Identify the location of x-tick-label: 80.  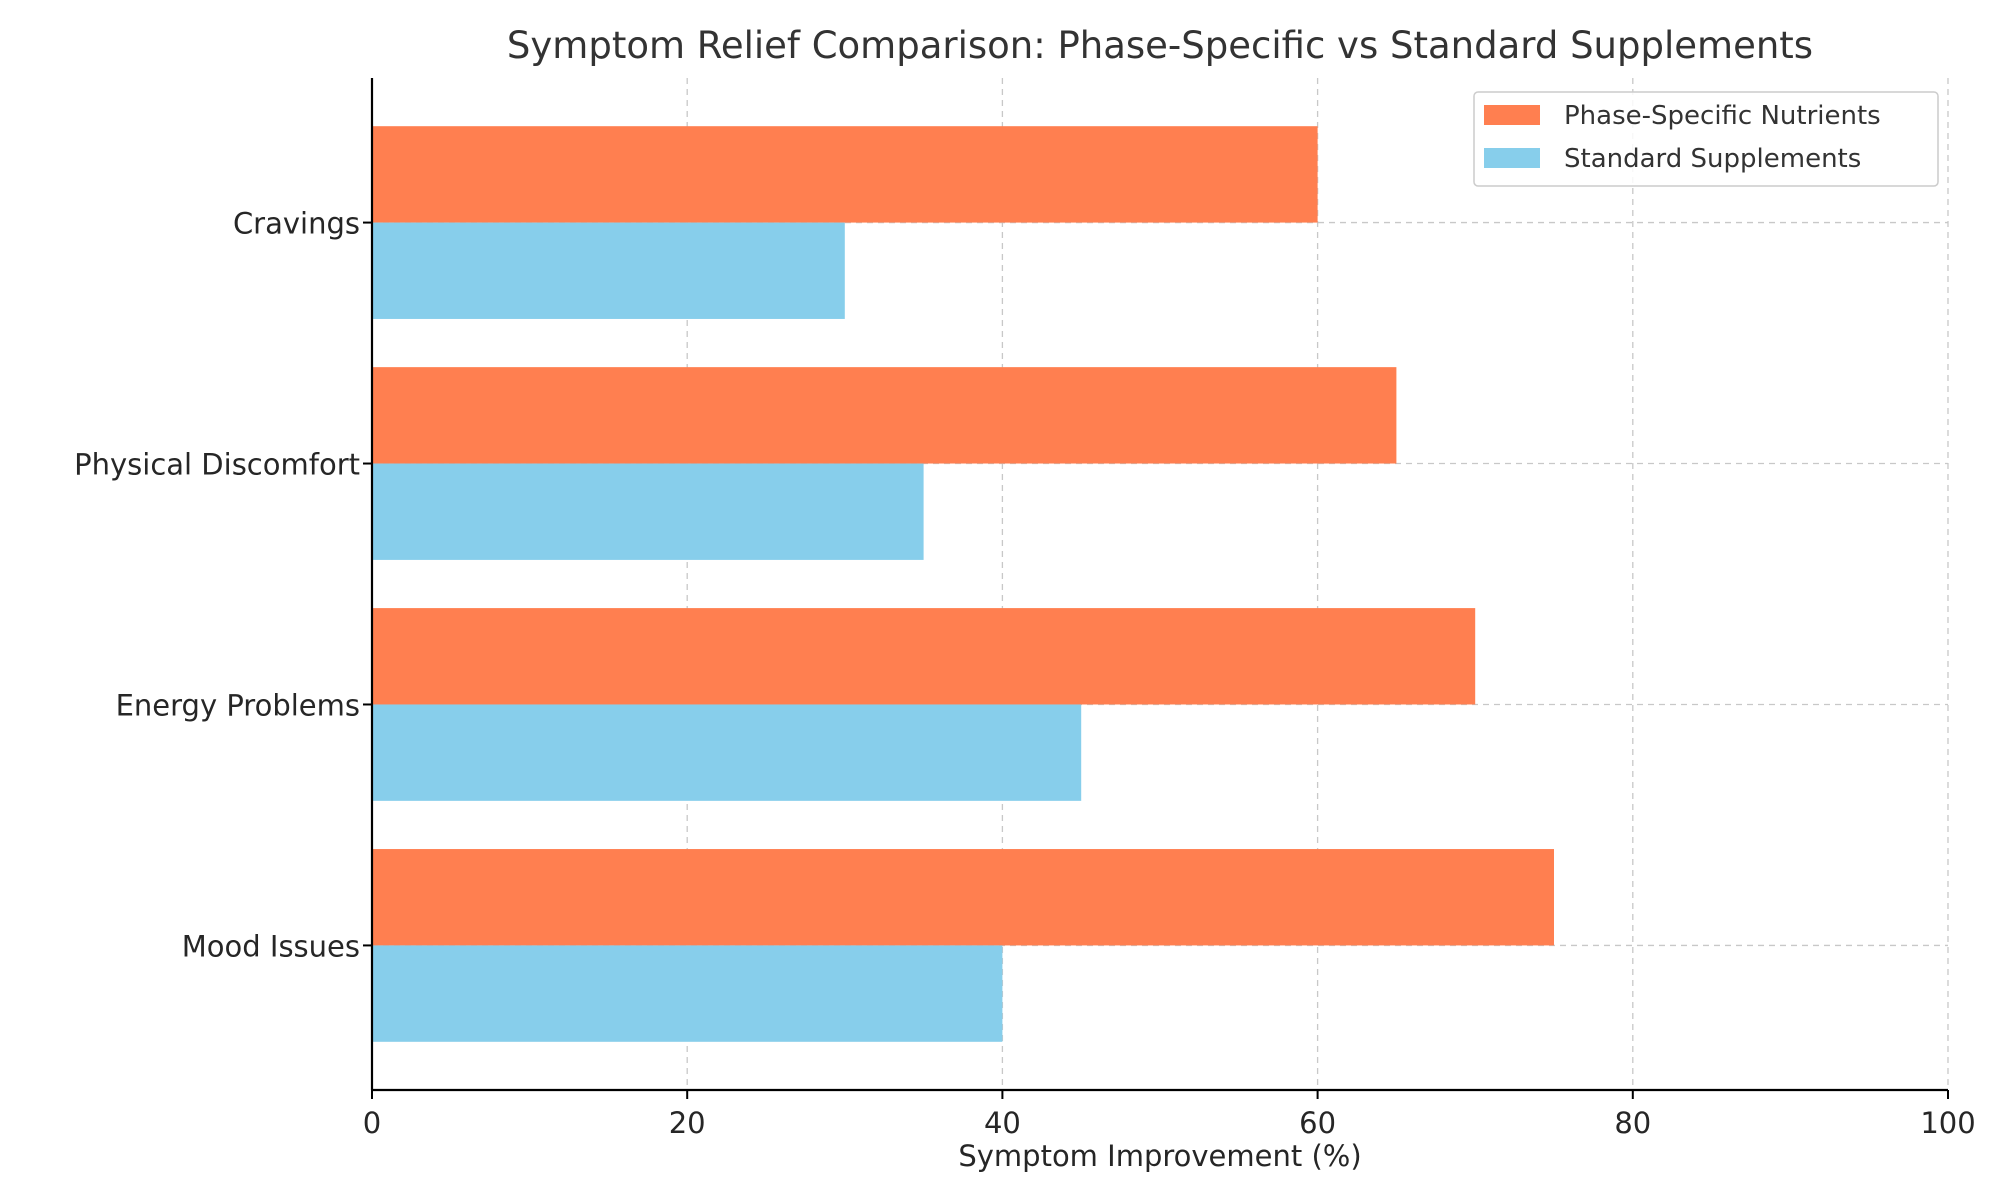
(1632, 1123).